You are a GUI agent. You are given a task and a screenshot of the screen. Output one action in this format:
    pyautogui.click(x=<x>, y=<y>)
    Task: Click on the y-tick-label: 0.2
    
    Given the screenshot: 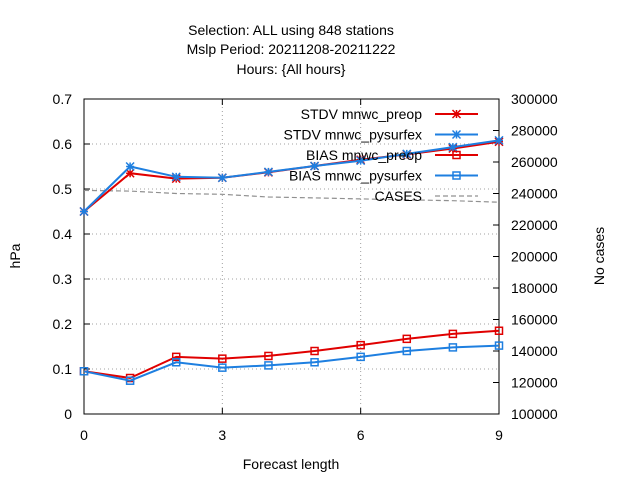 What is the action you would take?
    pyautogui.click(x=63, y=324)
    